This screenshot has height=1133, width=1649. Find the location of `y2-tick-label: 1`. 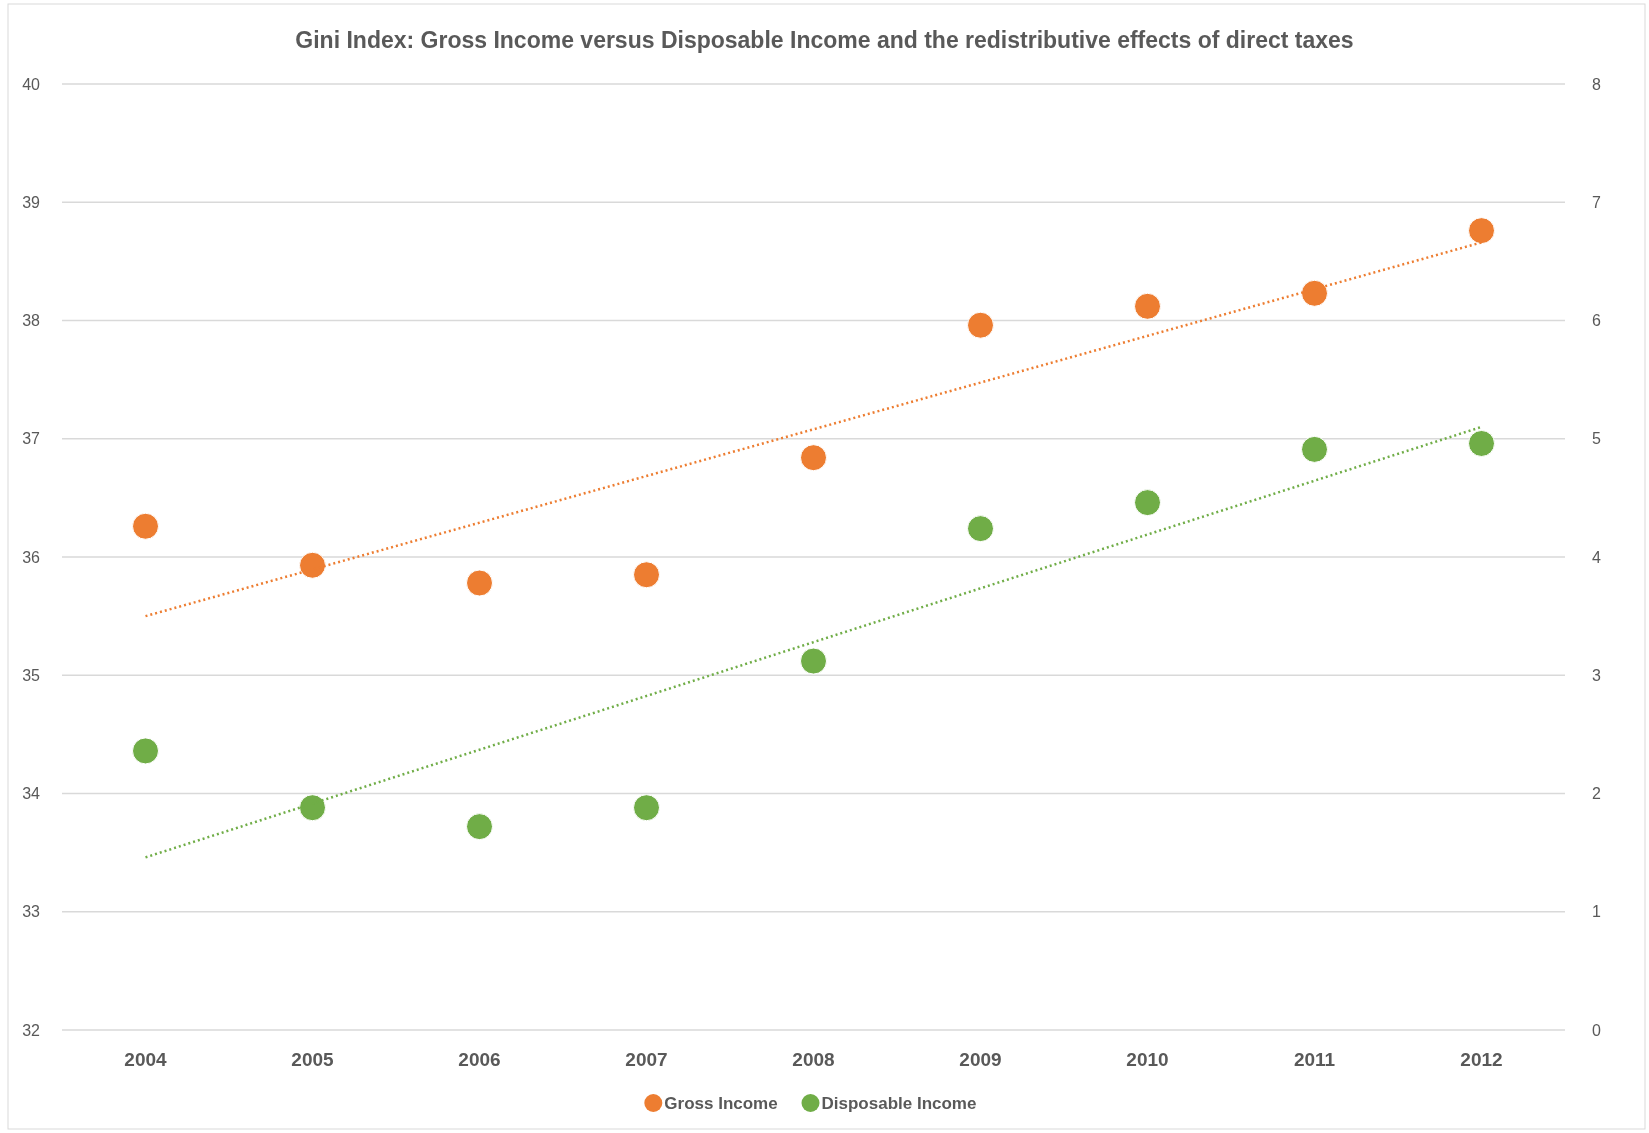

y2-tick-label: 1 is located at coordinates (1596, 912).